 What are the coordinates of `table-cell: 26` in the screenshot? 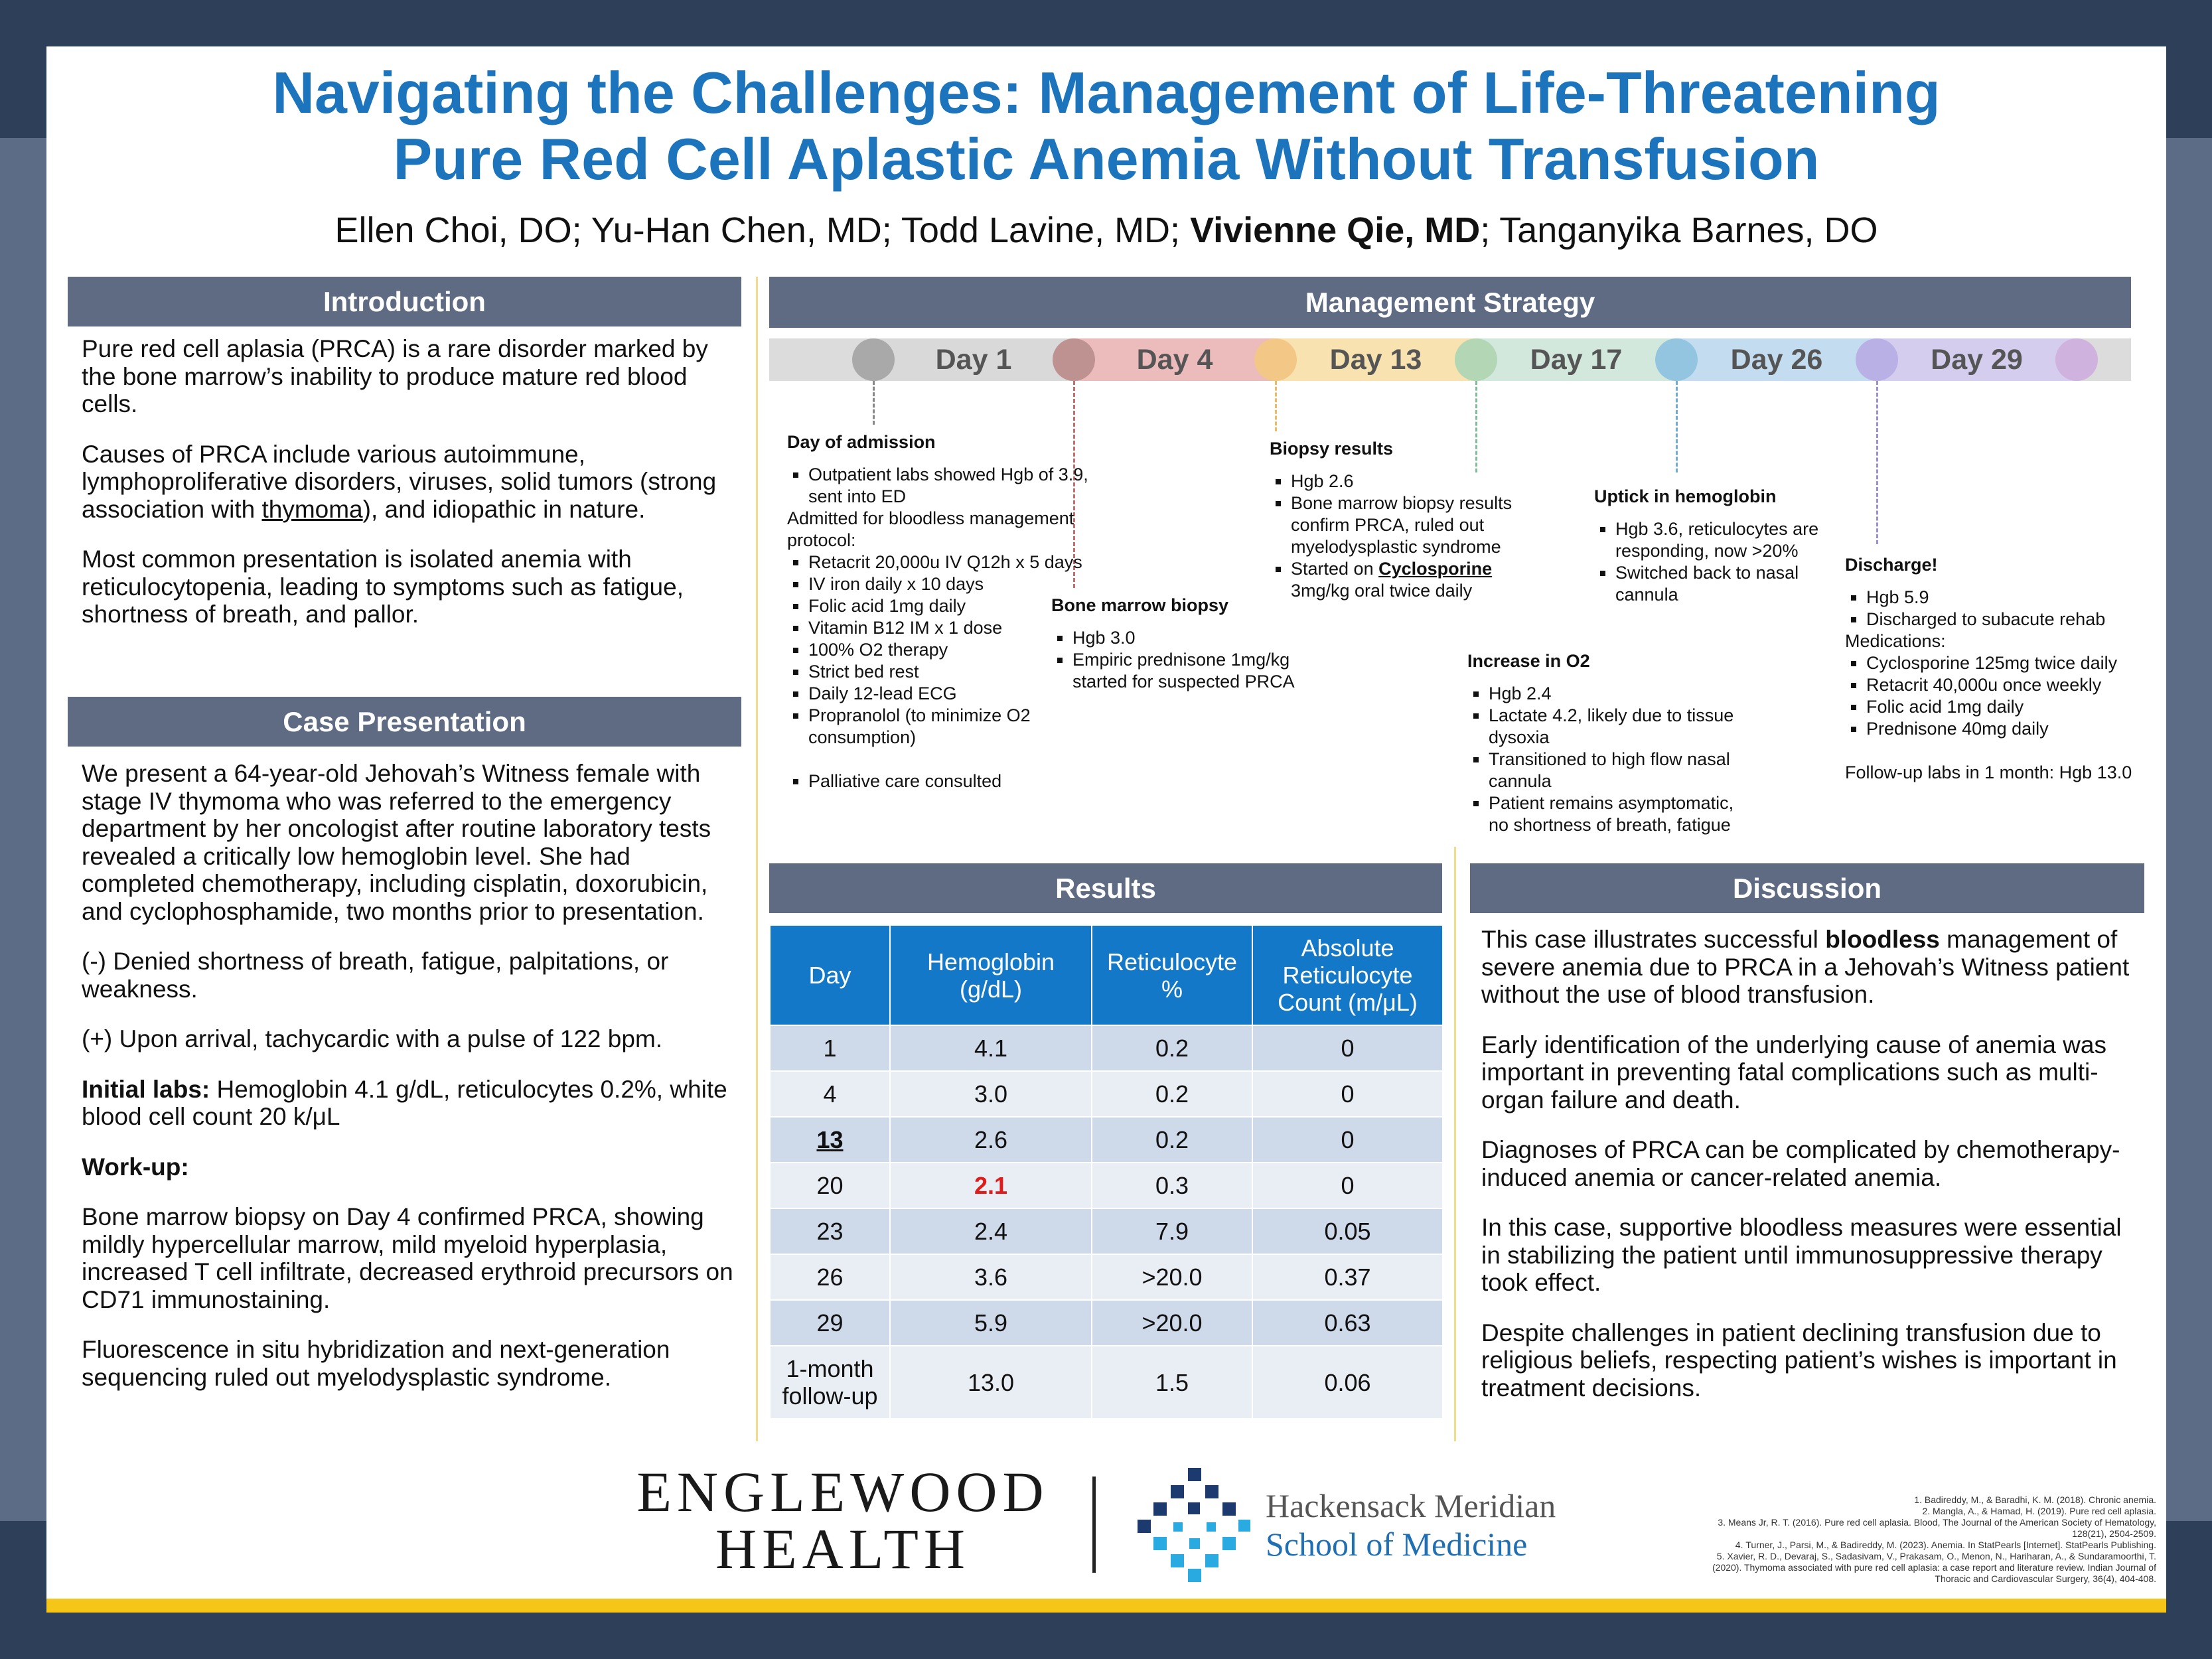 It's located at (830, 1277).